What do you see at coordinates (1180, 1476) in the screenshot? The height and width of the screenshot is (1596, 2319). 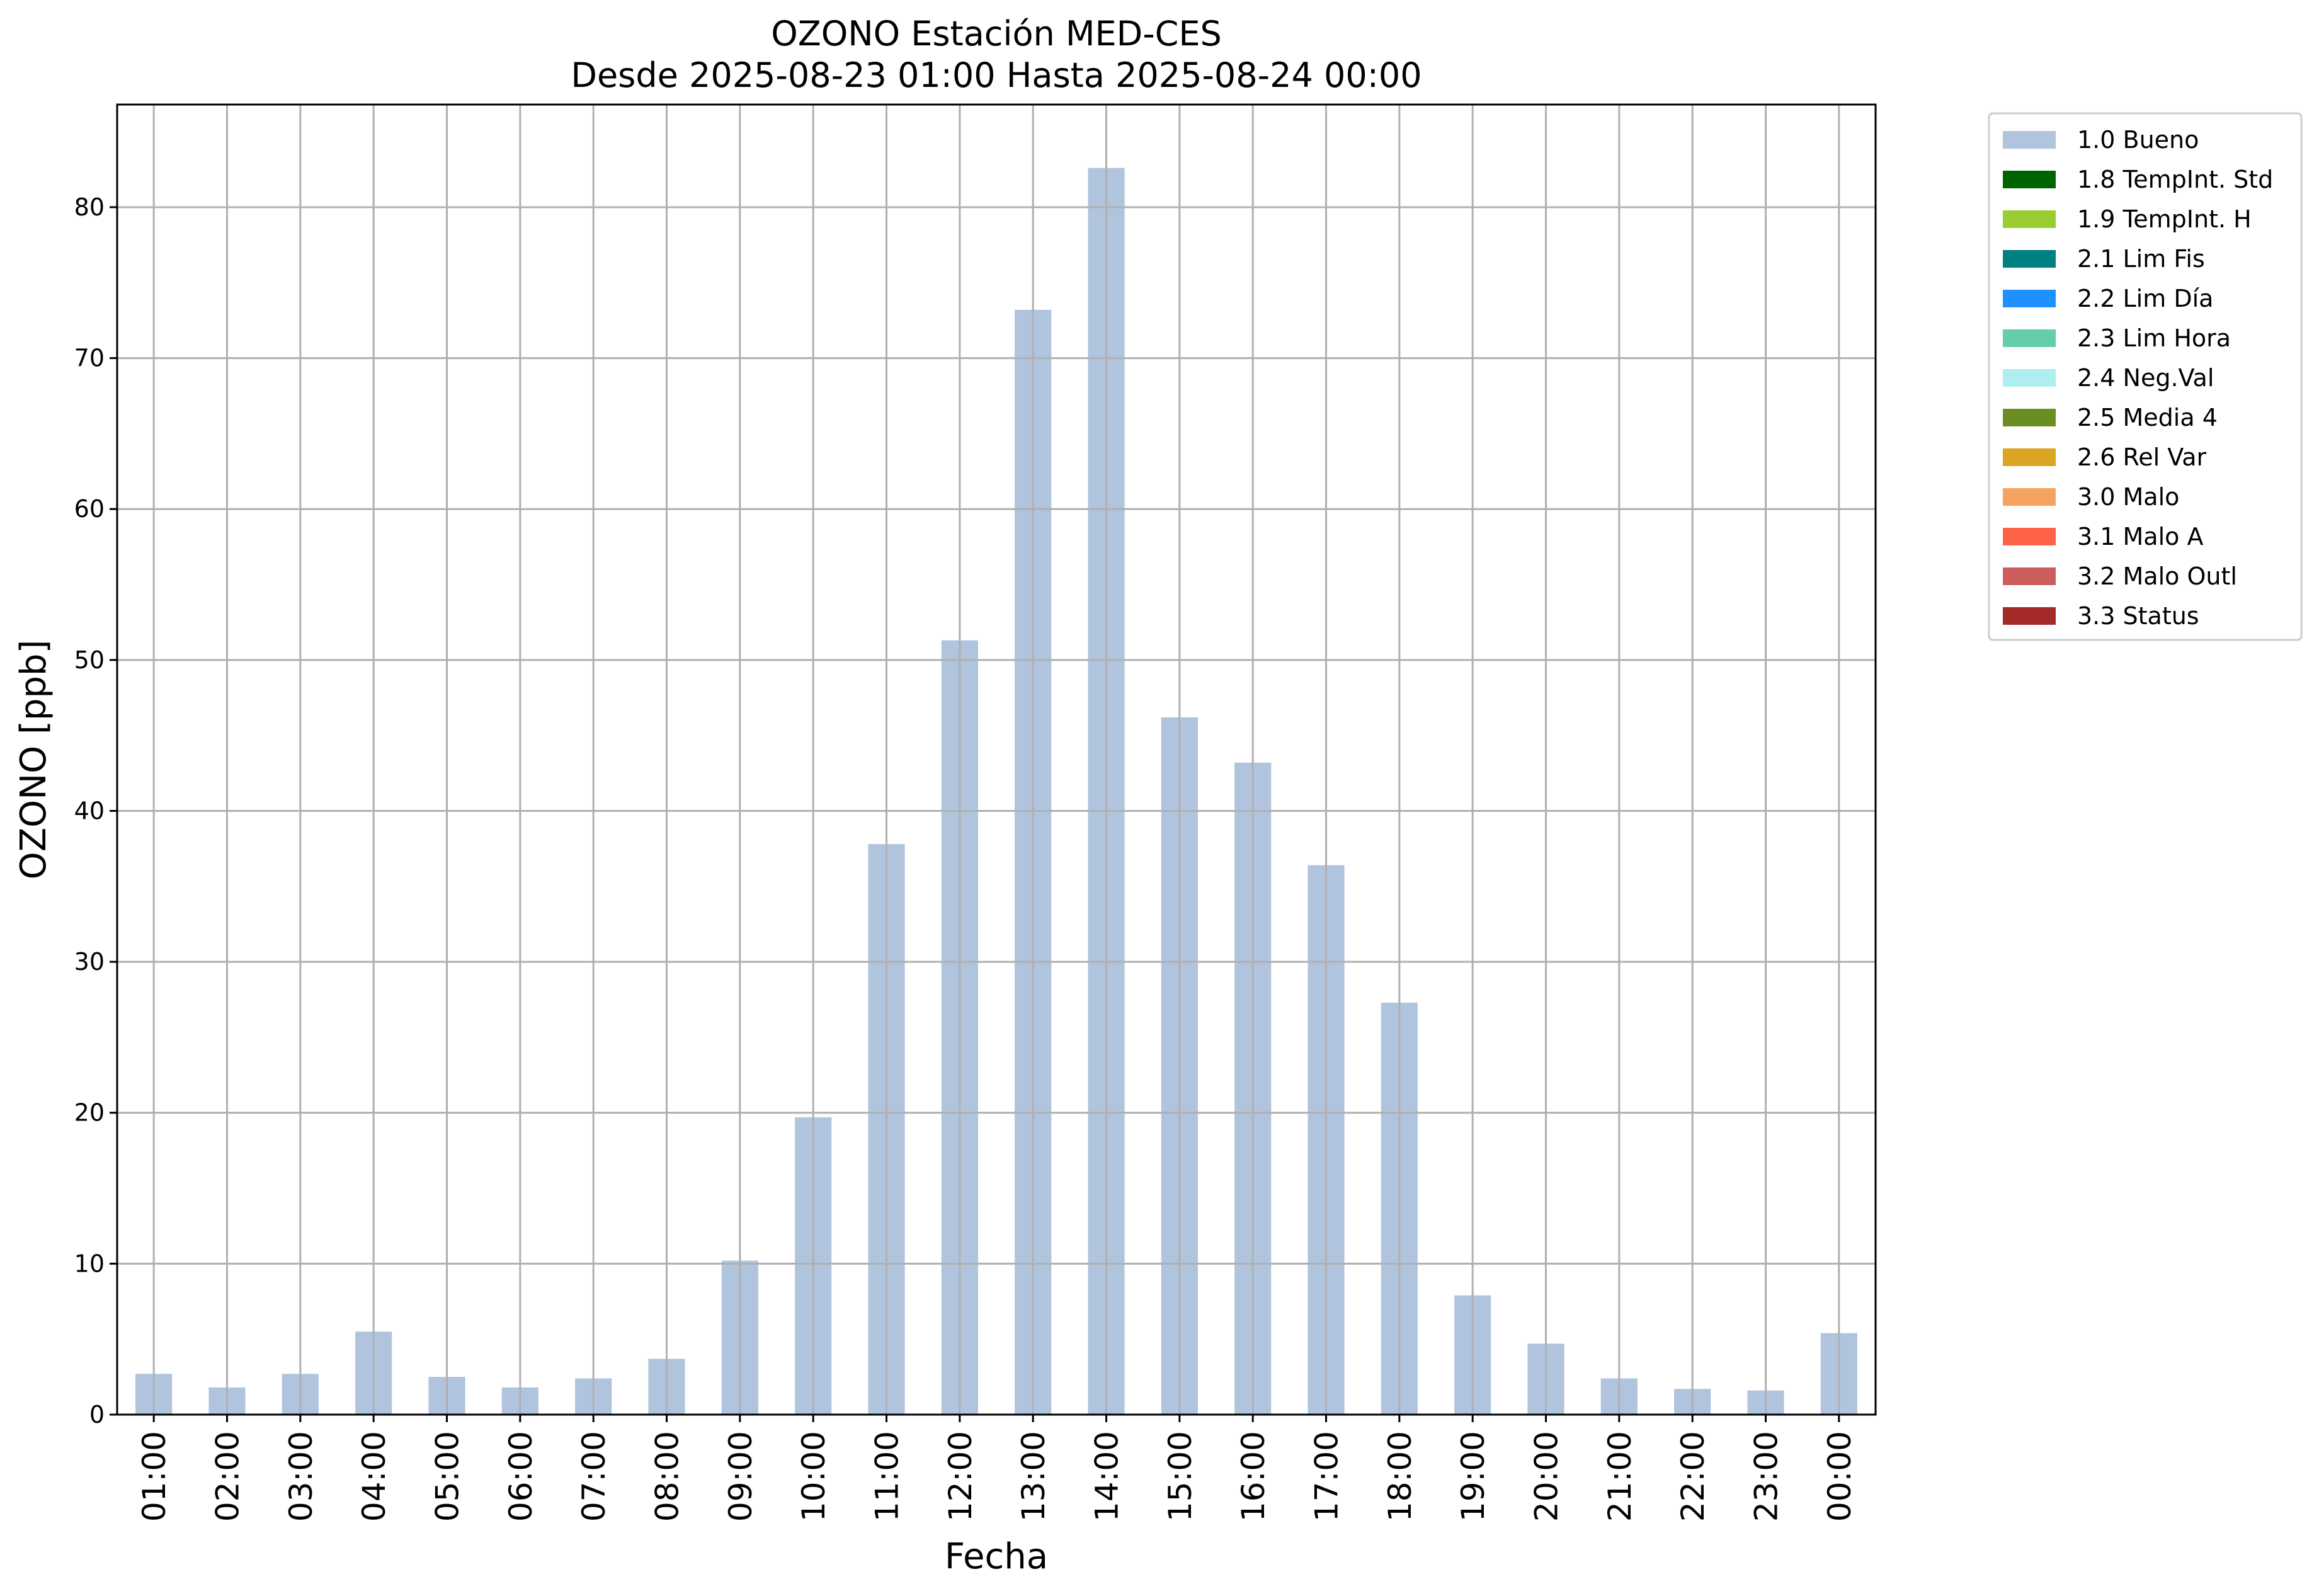 I see `x-tick-label: 15:00` at bounding box center [1180, 1476].